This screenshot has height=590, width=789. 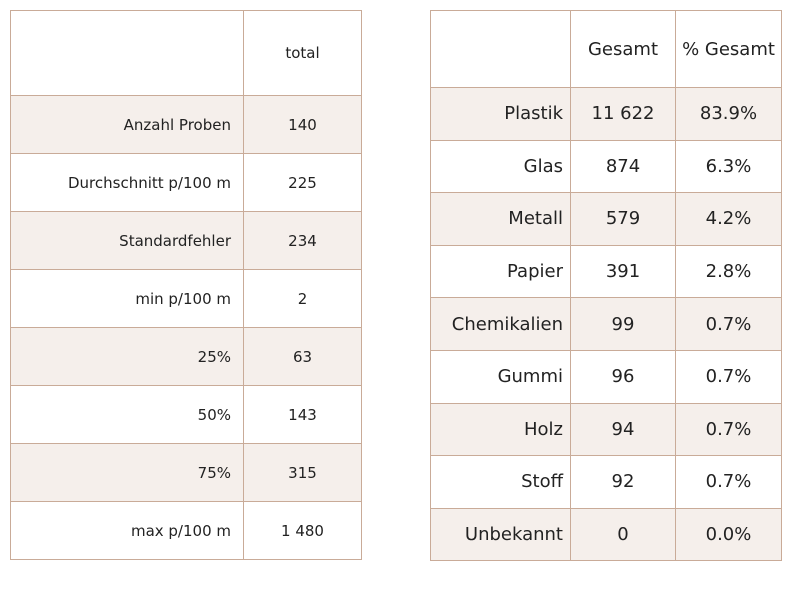 I want to click on material-total: 92, so click(x=623, y=482).